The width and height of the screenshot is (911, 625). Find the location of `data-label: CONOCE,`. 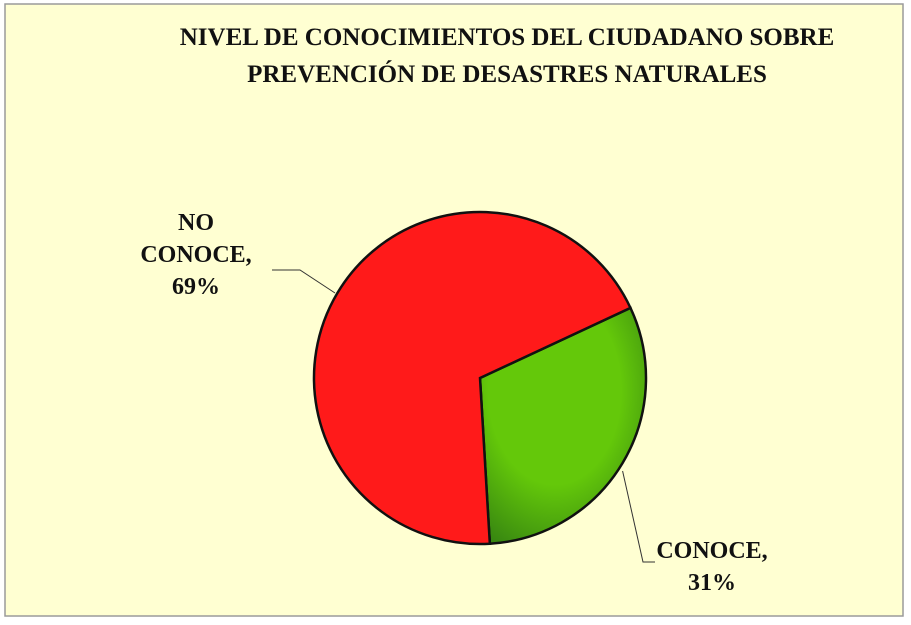

data-label: CONOCE, is located at coordinates (711, 551).